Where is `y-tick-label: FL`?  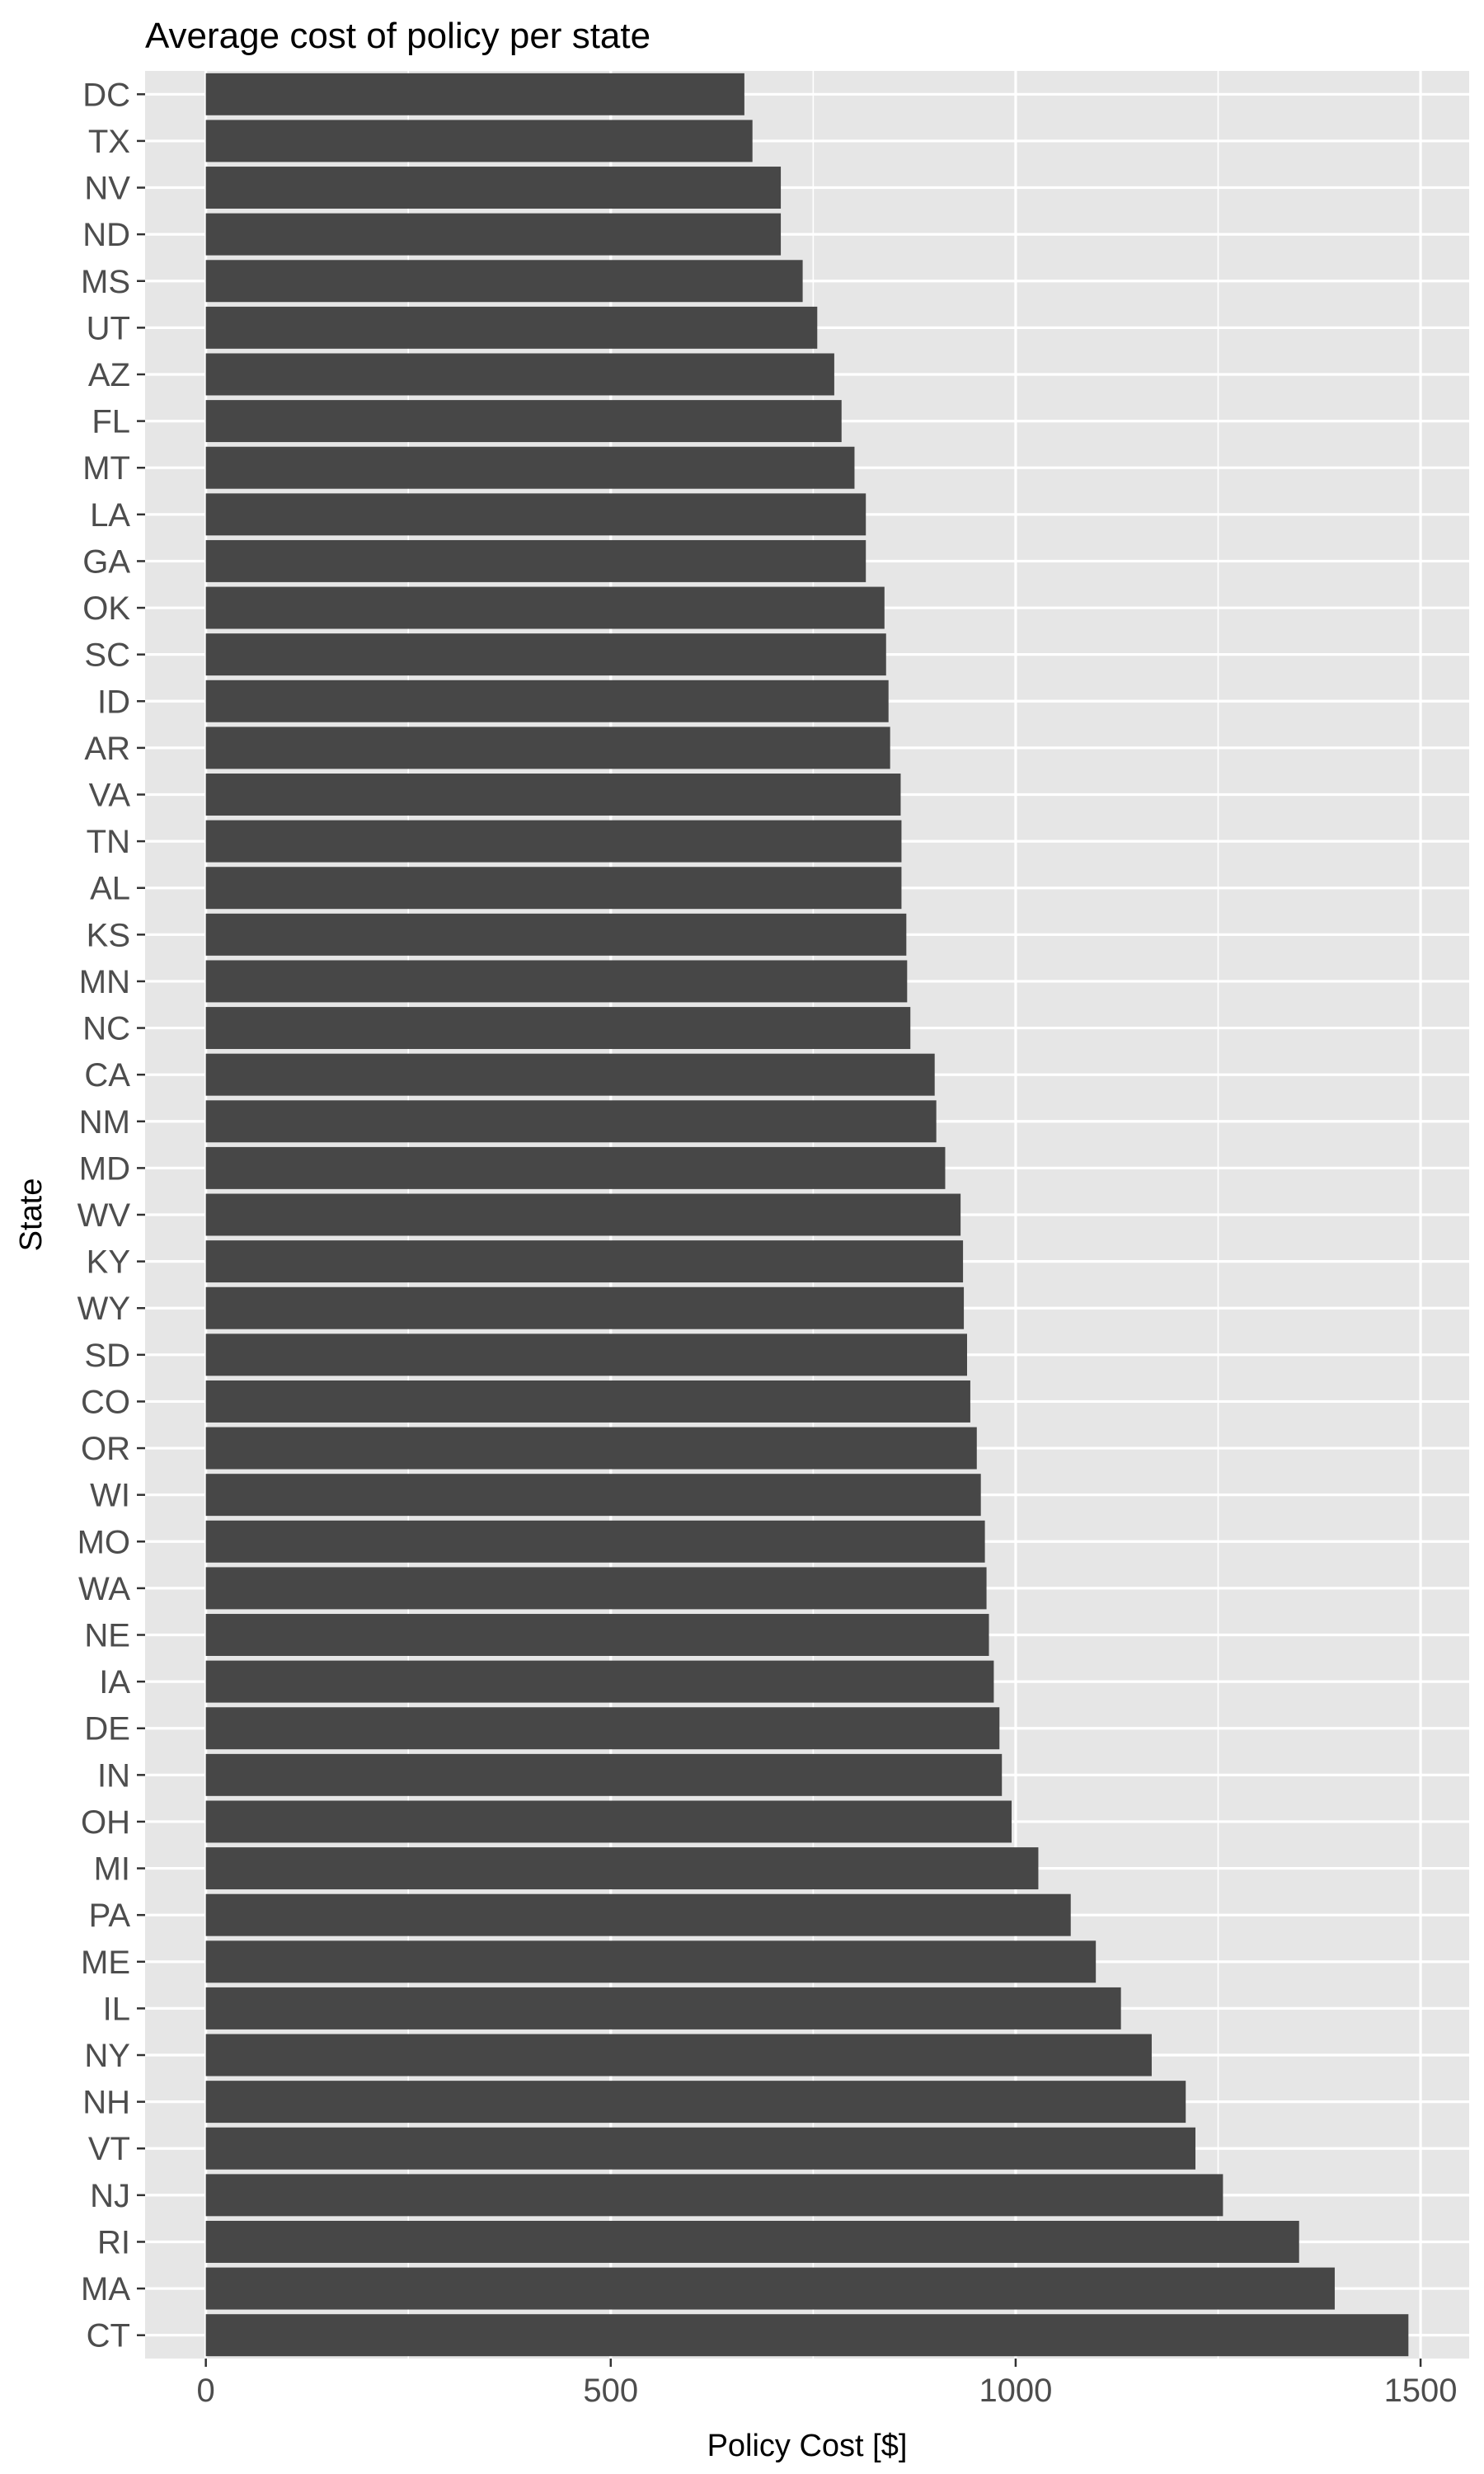
y-tick-label: FL is located at coordinates (111, 422).